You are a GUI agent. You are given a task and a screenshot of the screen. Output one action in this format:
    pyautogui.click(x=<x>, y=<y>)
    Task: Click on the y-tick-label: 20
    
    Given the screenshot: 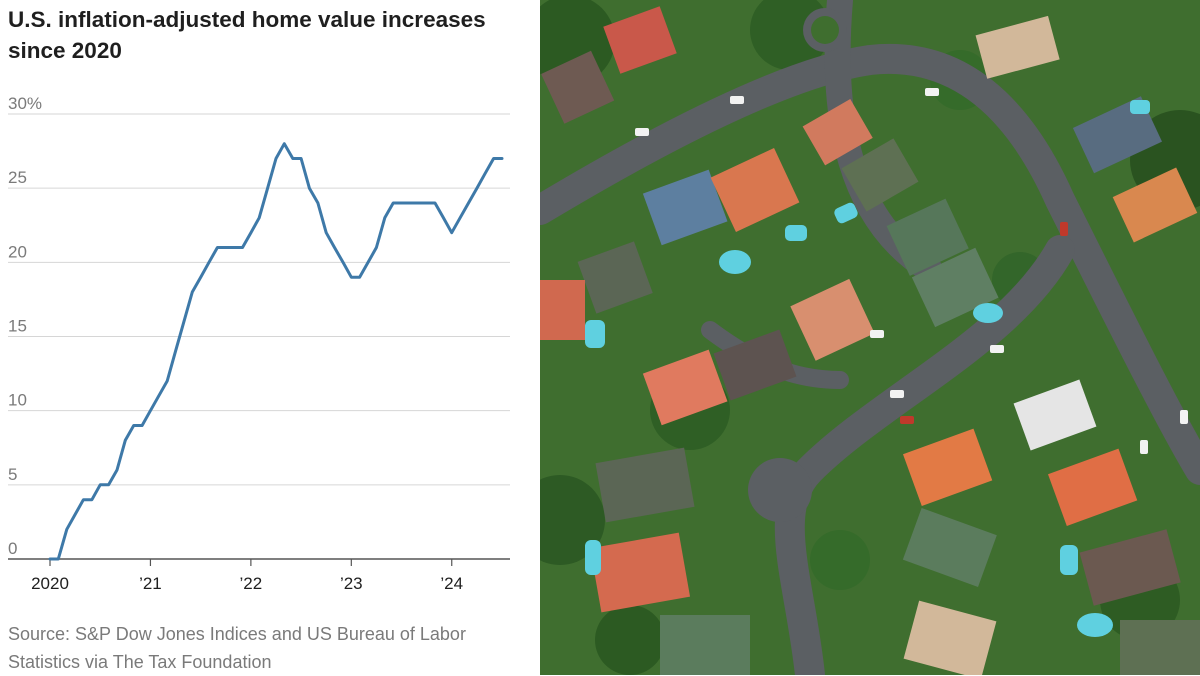 What is the action you would take?
    pyautogui.click(x=17, y=251)
    